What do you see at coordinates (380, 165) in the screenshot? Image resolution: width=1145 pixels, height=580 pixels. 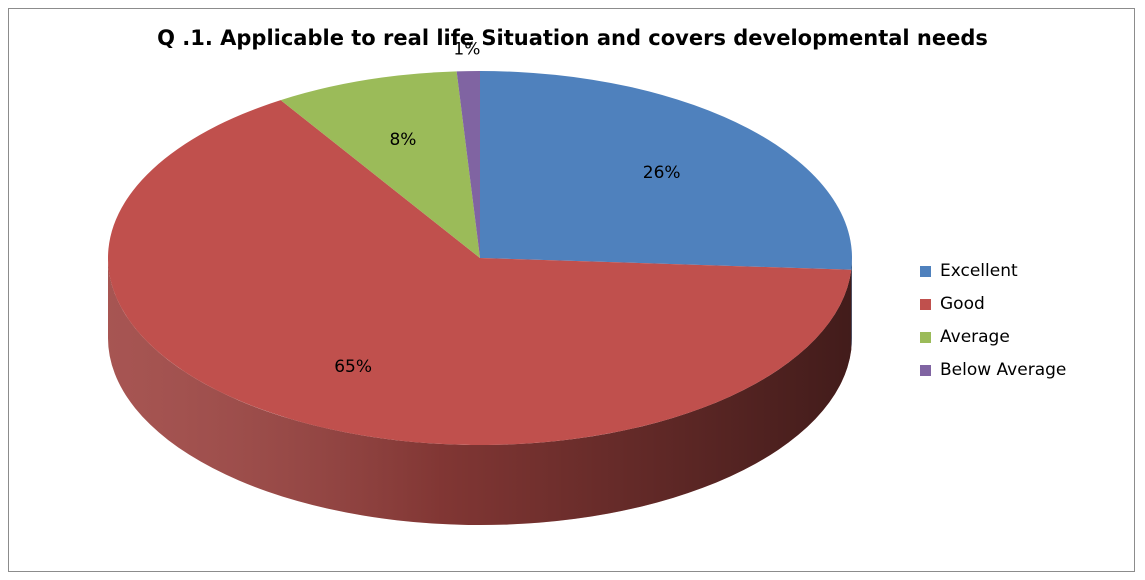 I see `slice-average` at bounding box center [380, 165].